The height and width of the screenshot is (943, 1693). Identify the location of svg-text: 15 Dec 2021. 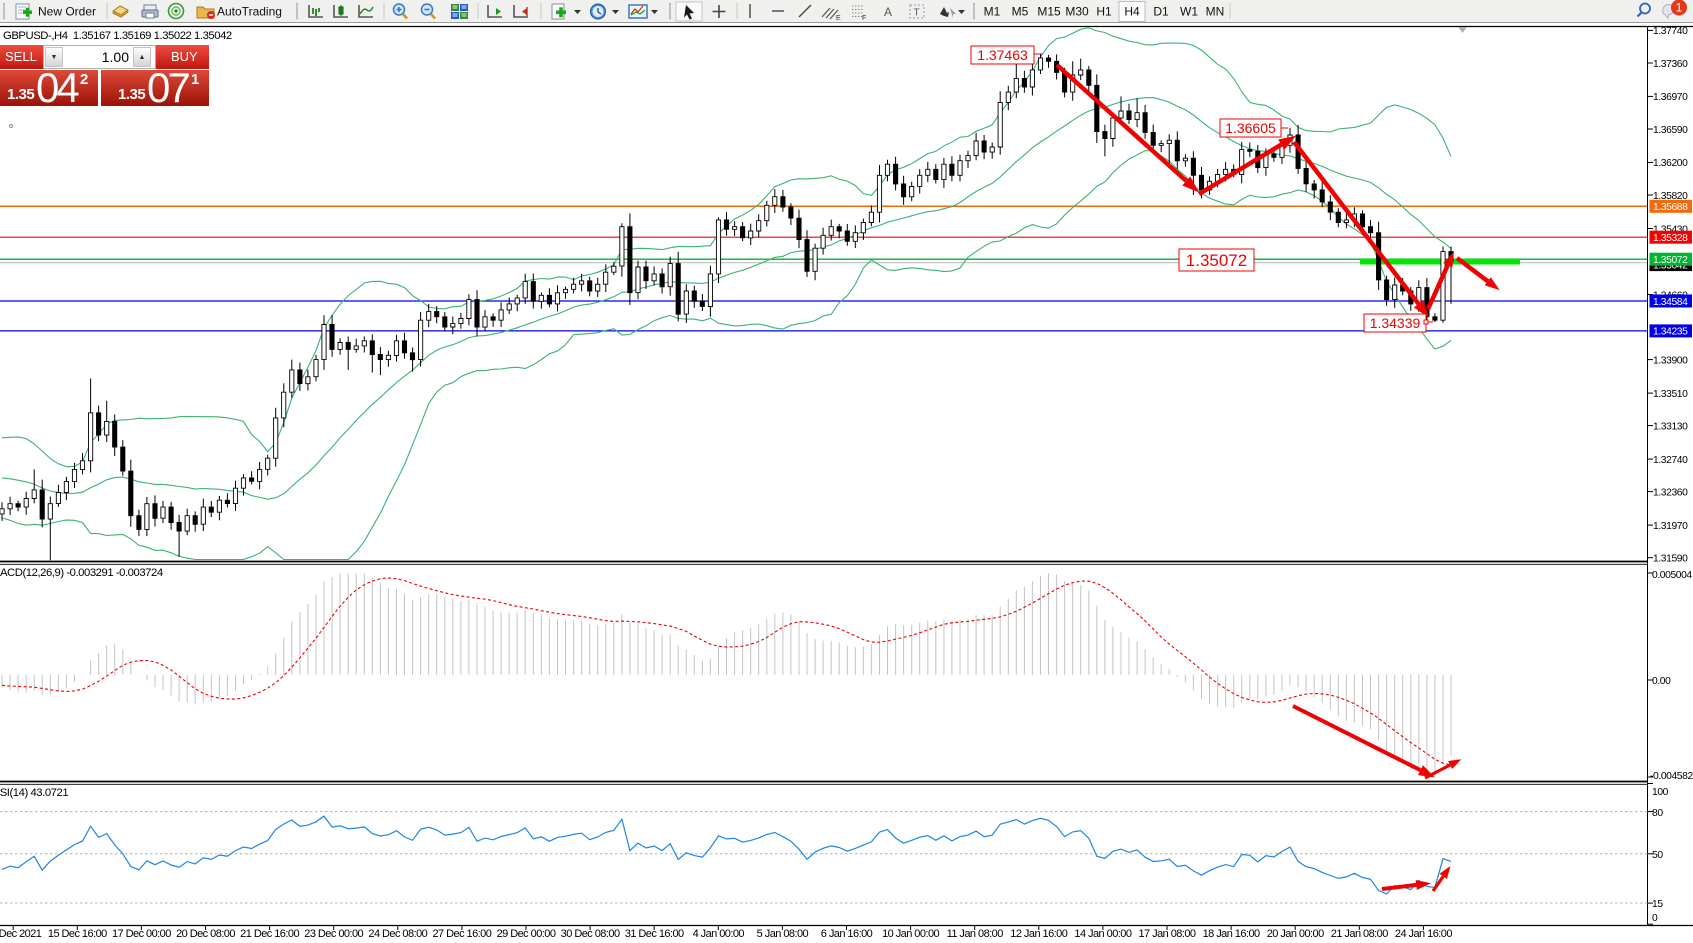
(21, 934).